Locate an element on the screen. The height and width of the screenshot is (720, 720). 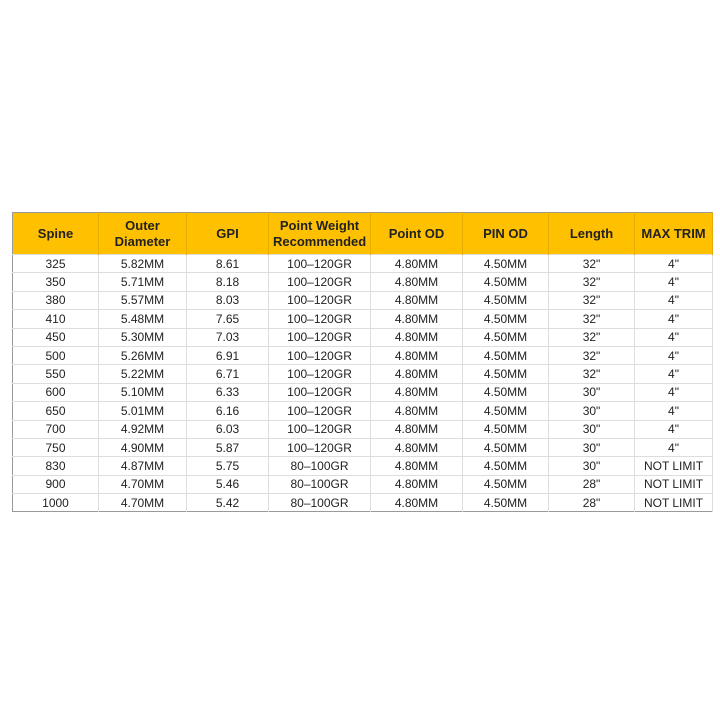
table-cell: 6.16 is located at coordinates (227, 411).